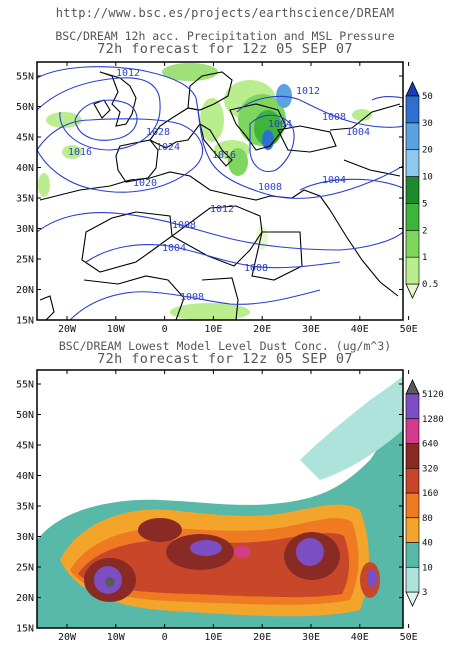 Image resolution: width=450 pixels, height=650 pixels. I want to click on middle-east-border, so click(372, 168).